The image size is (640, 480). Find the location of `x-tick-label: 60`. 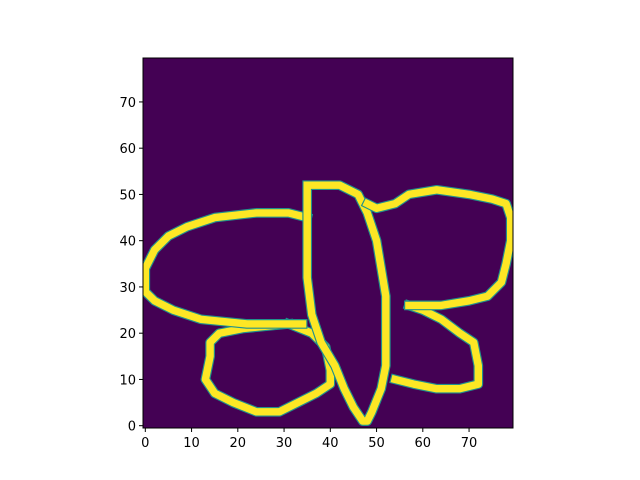

x-tick-label: 60 is located at coordinates (423, 443).